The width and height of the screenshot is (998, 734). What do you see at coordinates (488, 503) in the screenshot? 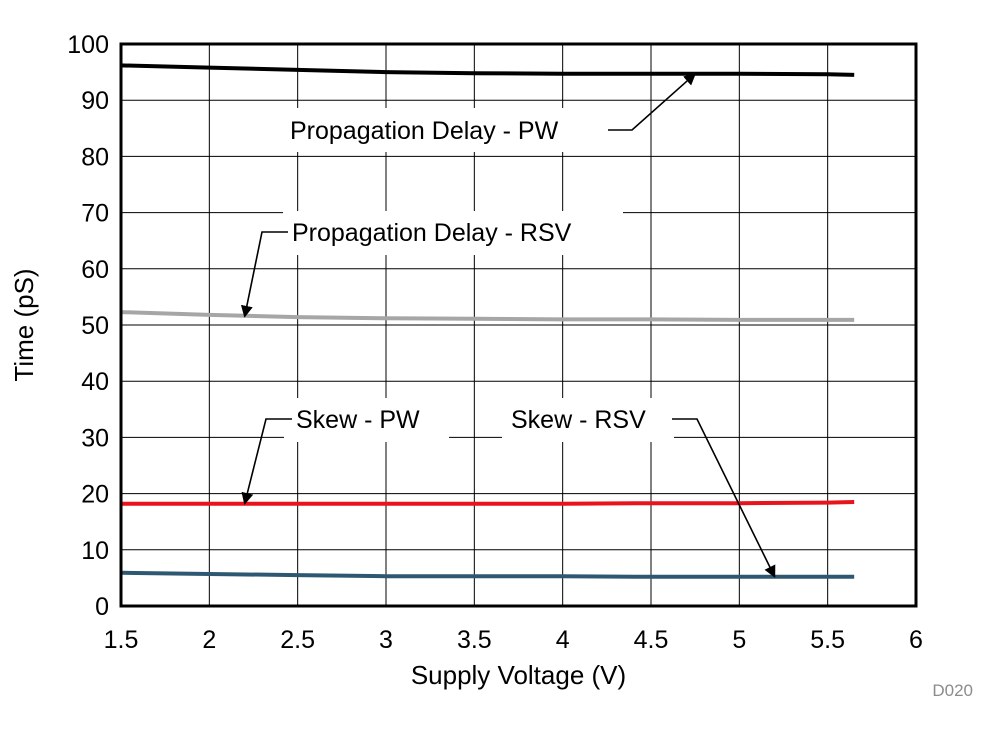
I see `series-line-skew-pw` at bounding box center [488, 503].